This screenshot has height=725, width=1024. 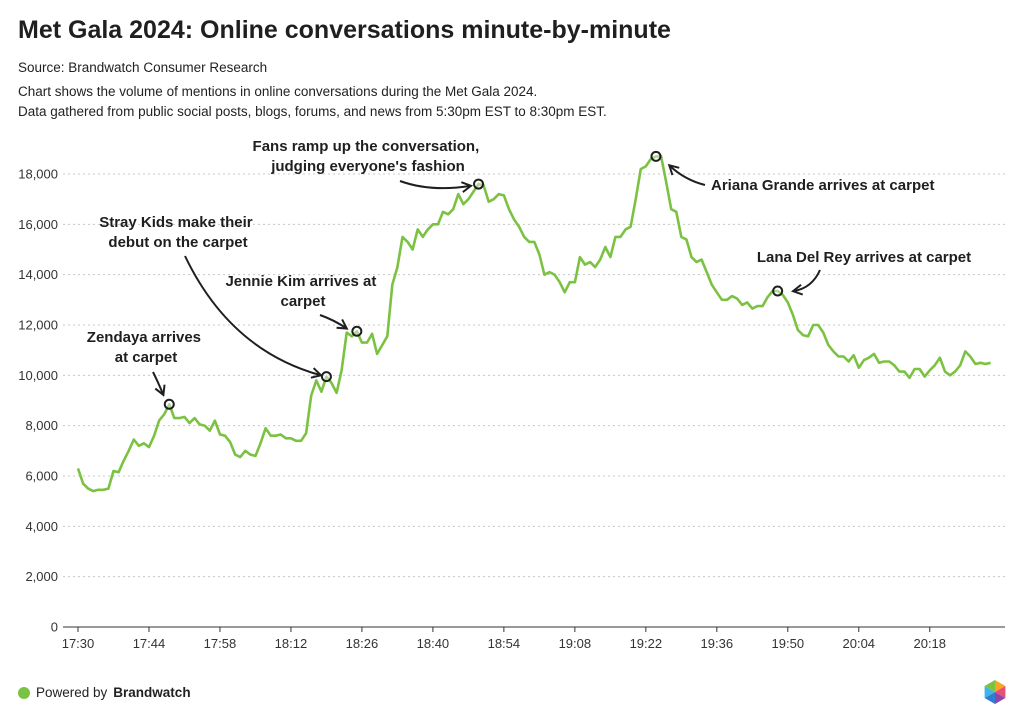 What do you see at coordinates (291, 643) in the screenshot?
I see `x-tick-label: 18:12` at bounding box center [291, 643].